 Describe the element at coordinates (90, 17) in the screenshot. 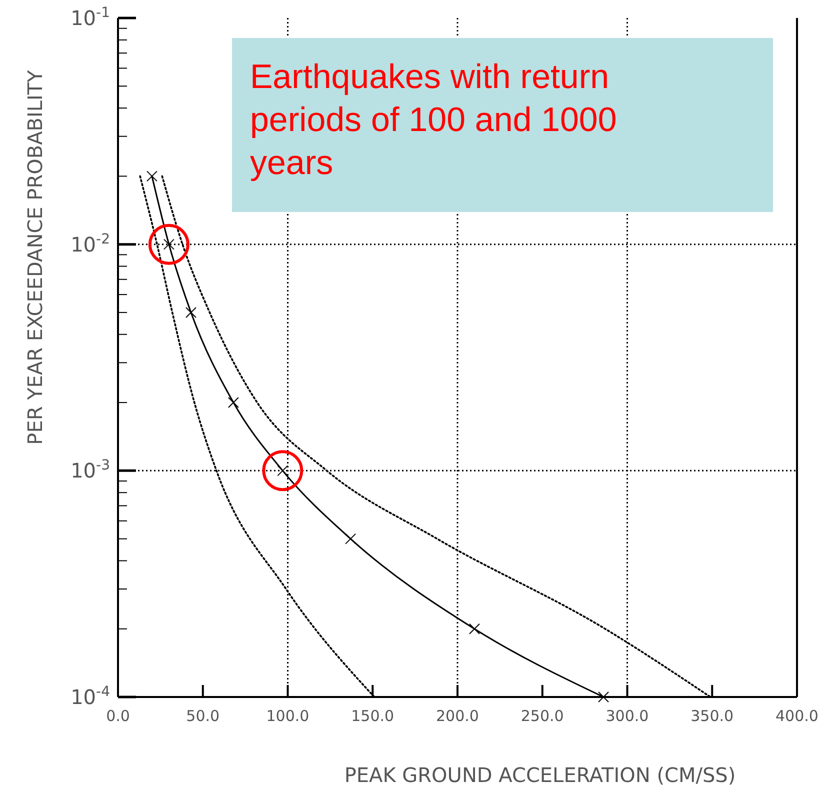

I see `y-tick-label: 10$^{-1}$` at that location.